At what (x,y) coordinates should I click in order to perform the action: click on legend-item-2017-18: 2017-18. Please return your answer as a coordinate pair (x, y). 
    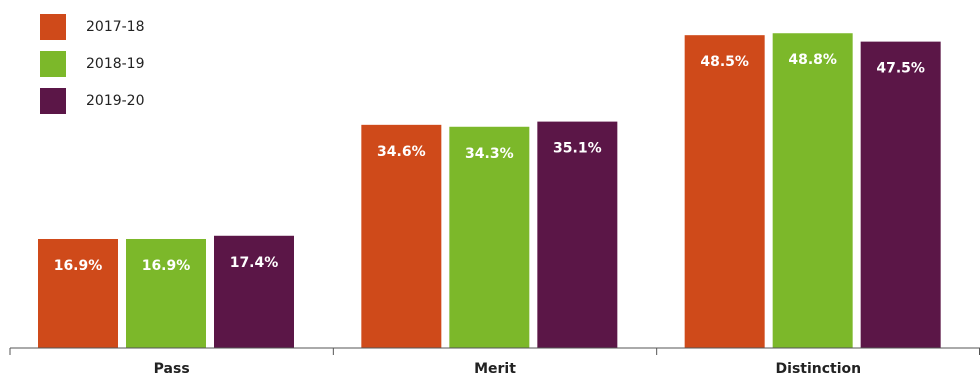
    Looking at the image, I should click on (92, 27).